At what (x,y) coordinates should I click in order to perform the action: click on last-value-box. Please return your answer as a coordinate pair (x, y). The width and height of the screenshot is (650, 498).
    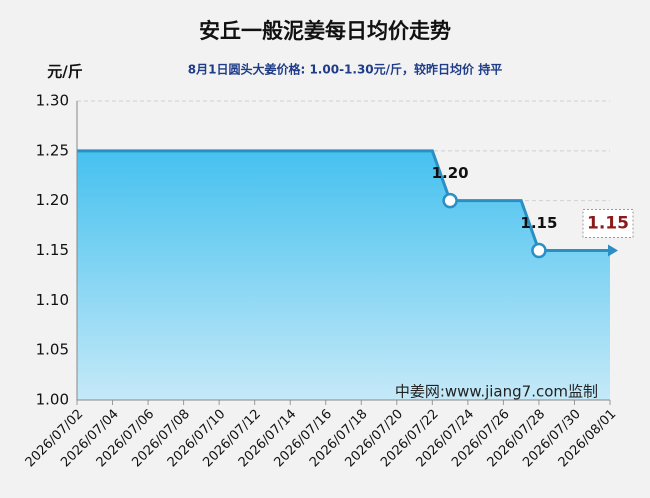
    Looking at the image, I should click on (608, 223).